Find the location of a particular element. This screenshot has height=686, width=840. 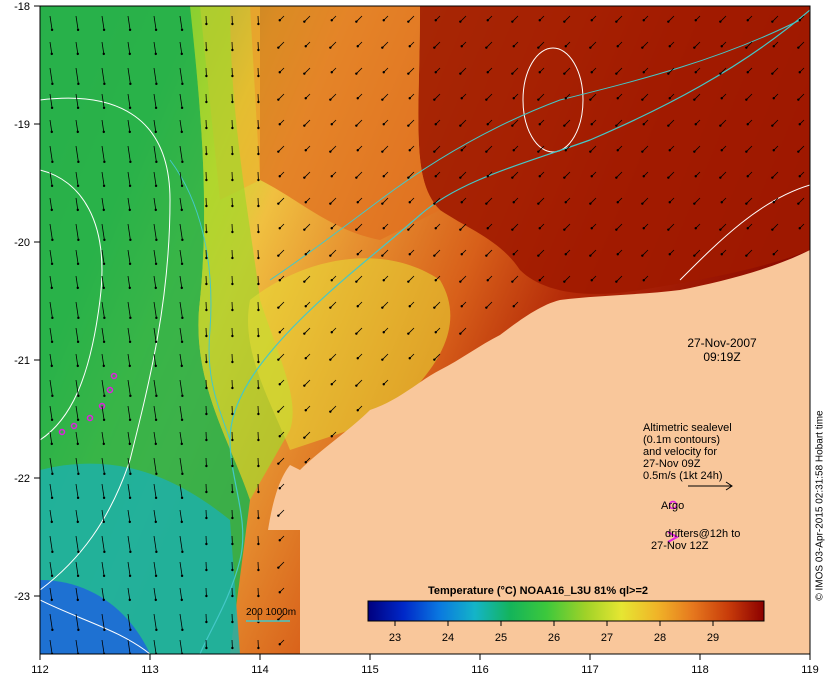

colorbar-tick-label: 23 is located at coordinates (395, 638).